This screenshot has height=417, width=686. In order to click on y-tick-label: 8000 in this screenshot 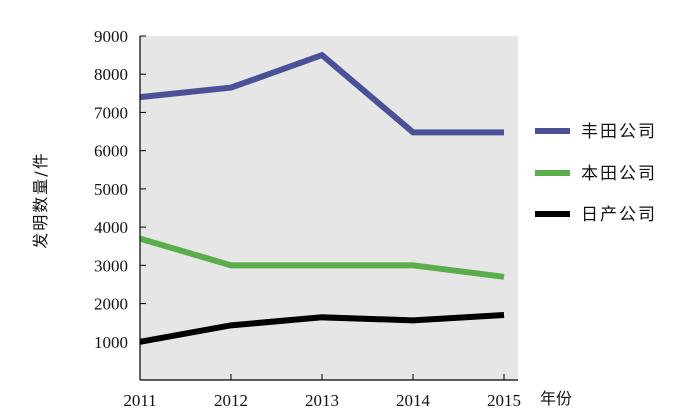, I will do `click(111, 74)`.